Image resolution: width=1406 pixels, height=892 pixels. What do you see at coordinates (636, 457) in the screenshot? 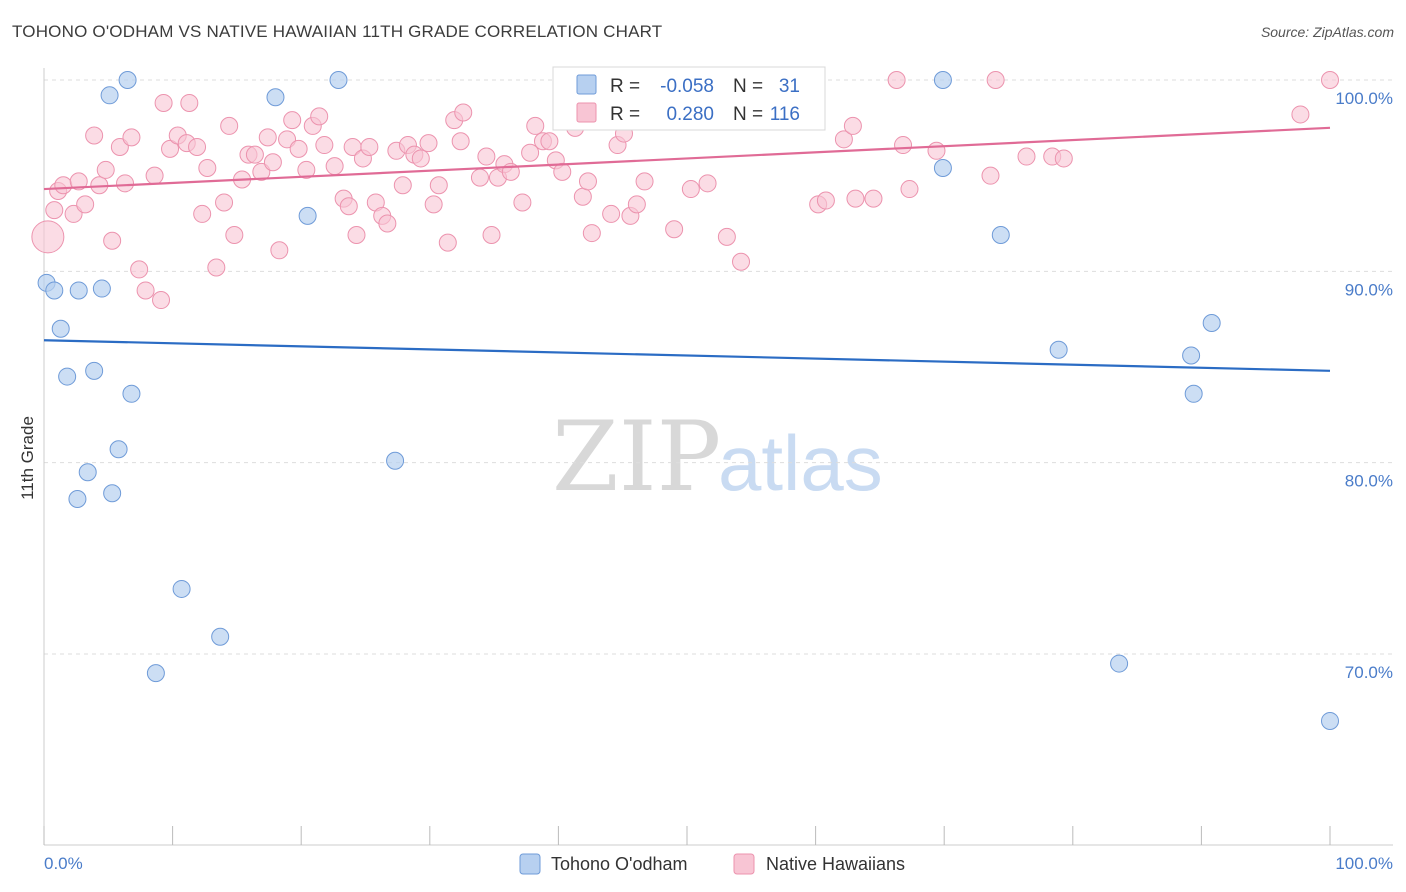
I see `watermark-zip: ZIP` at bounding box center [636, 457].